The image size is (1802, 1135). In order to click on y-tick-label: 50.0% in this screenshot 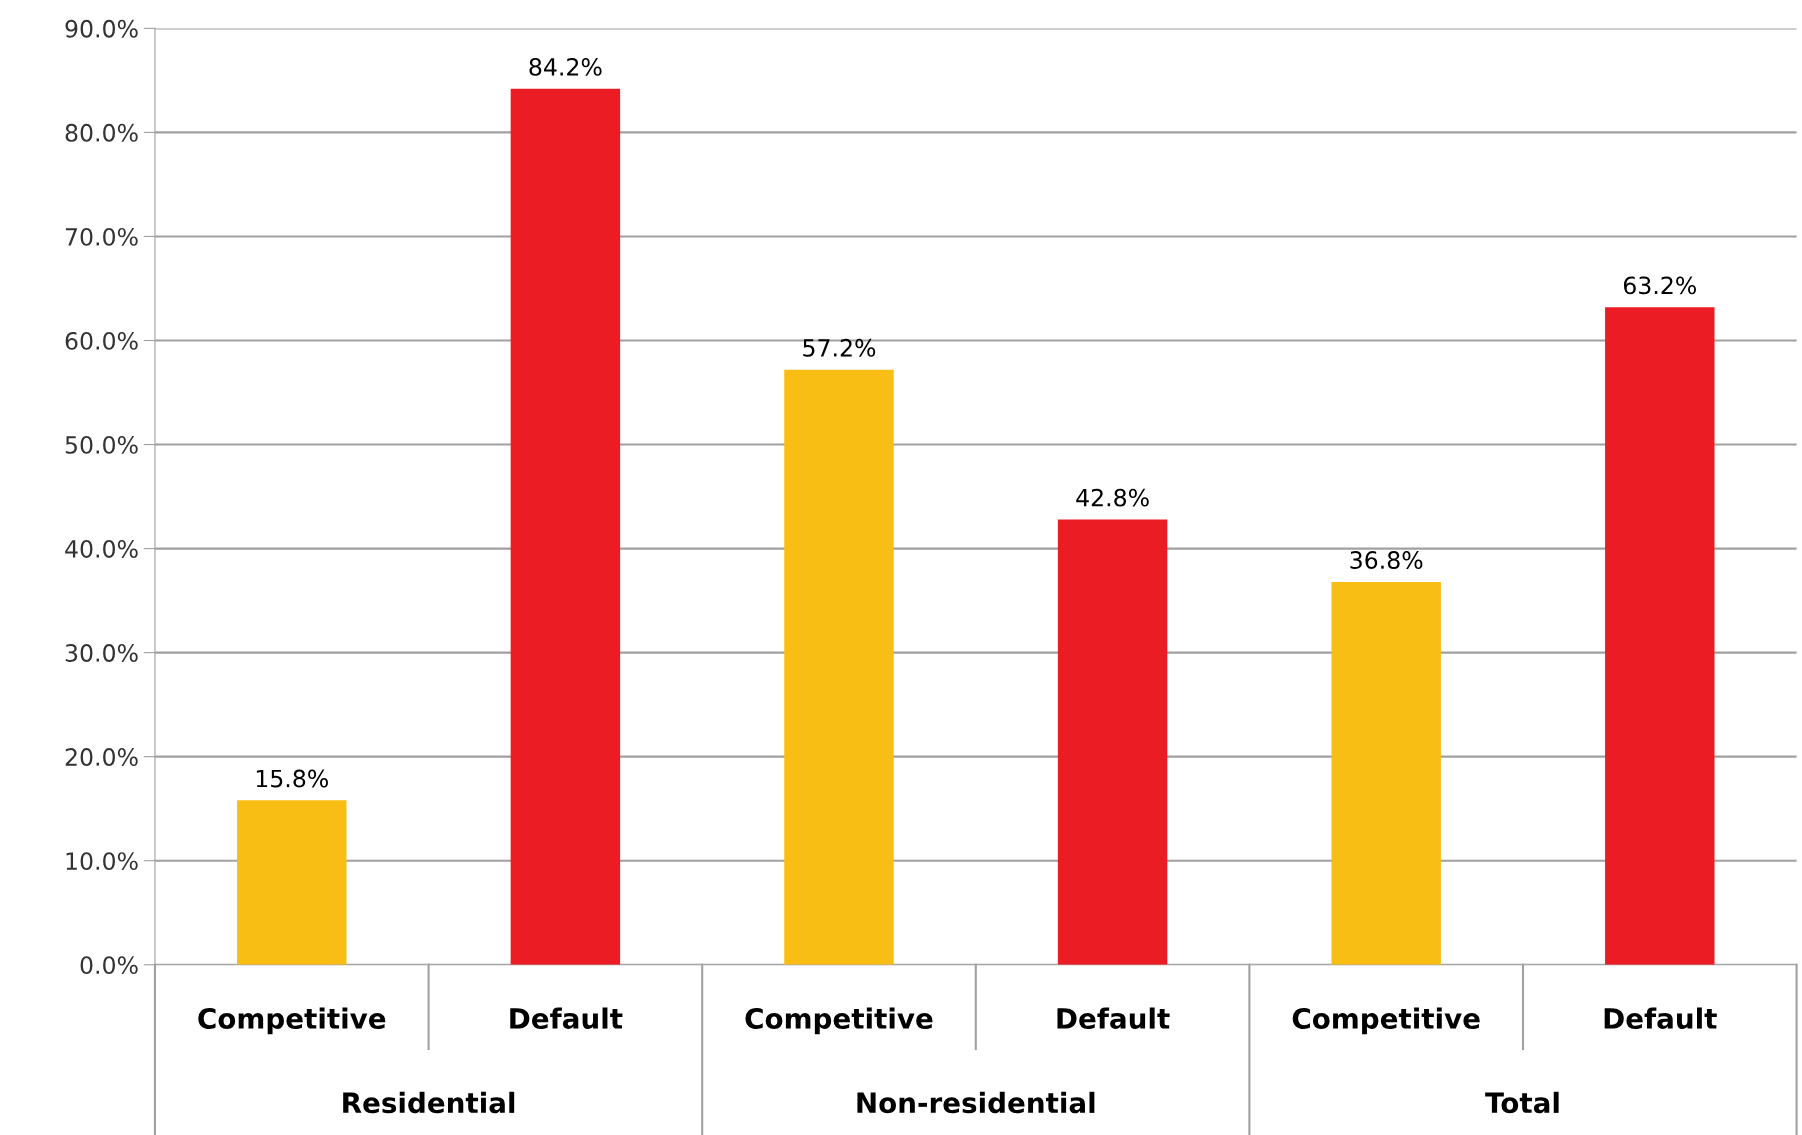, I will do `click(101, 444)`.